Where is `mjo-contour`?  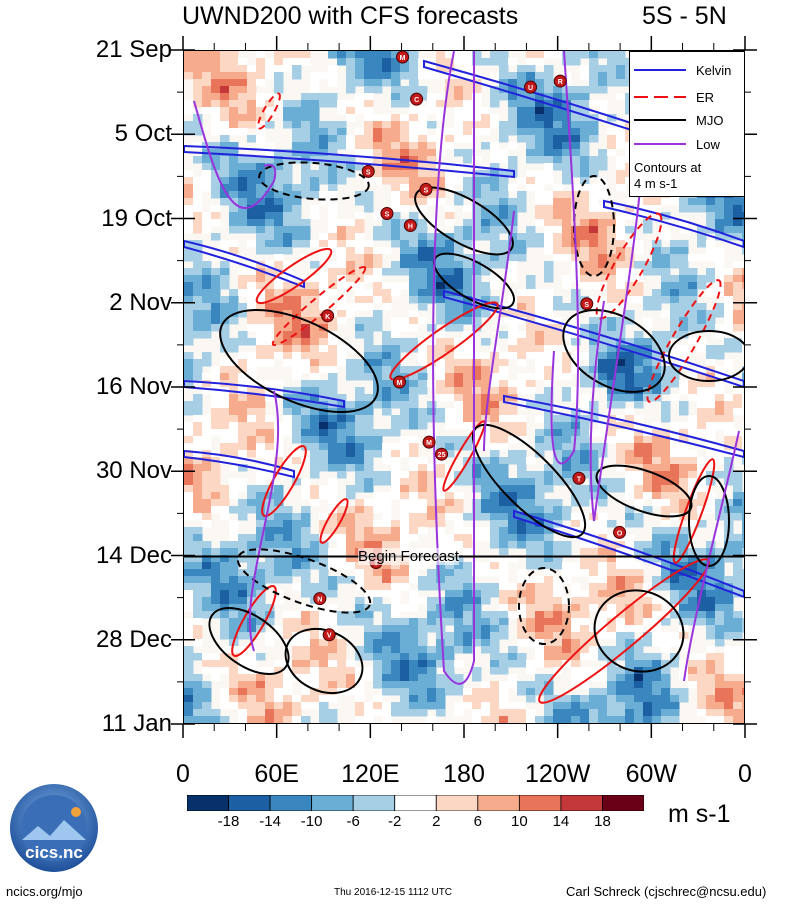 mjo-contour is located at coordinates (324, 661).